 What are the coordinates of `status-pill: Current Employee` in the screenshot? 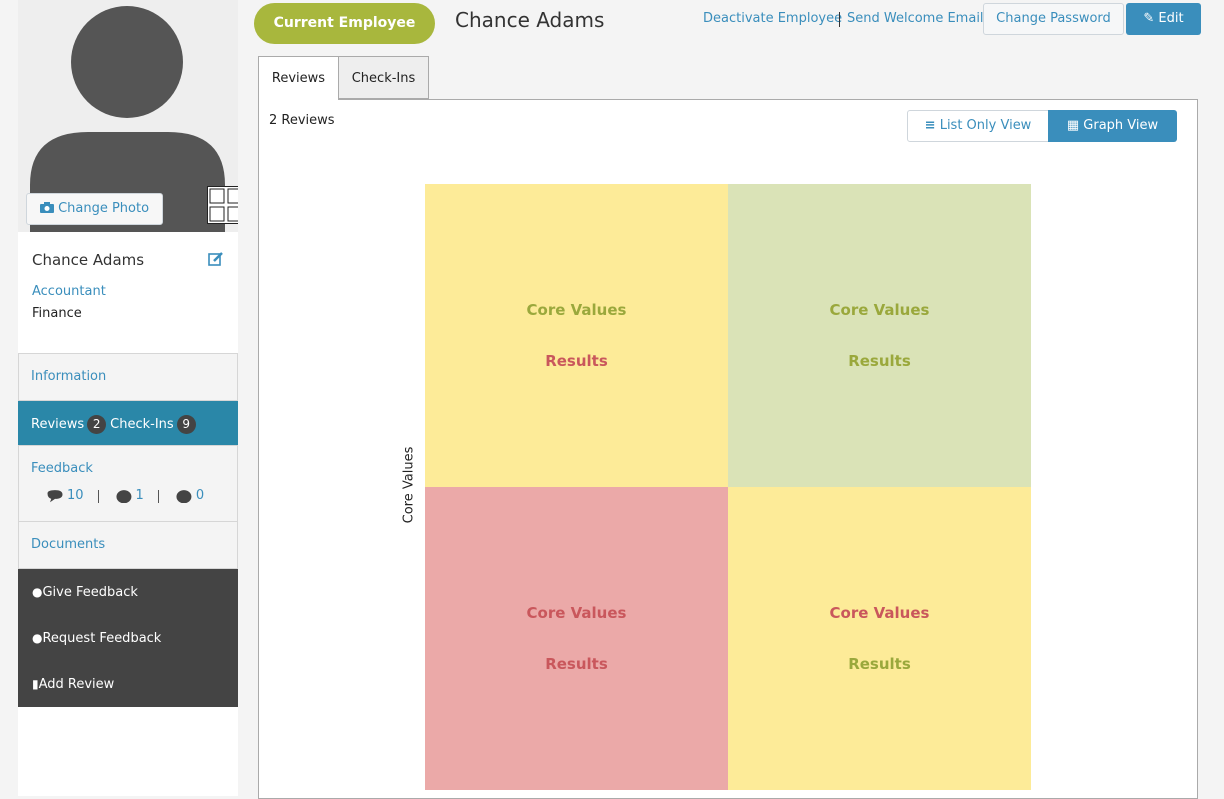 It's located at (344, 23).